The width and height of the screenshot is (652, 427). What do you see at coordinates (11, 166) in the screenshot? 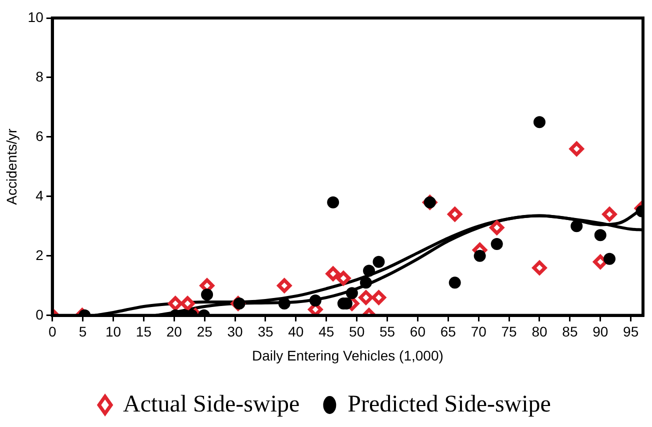
I see `y-axis-title: Accidents/yr` at bounding box center [11, 166].